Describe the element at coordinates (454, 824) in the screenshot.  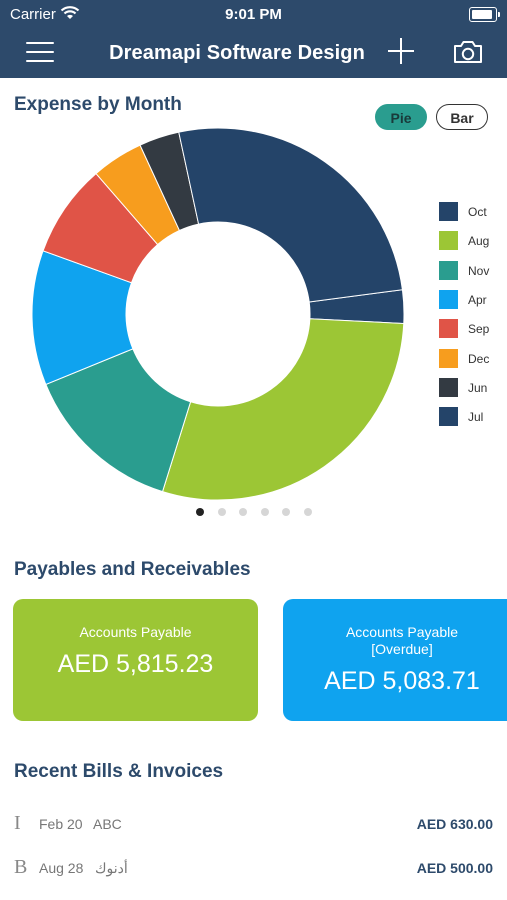
I see `row-amount: AED 630.00` at that location.